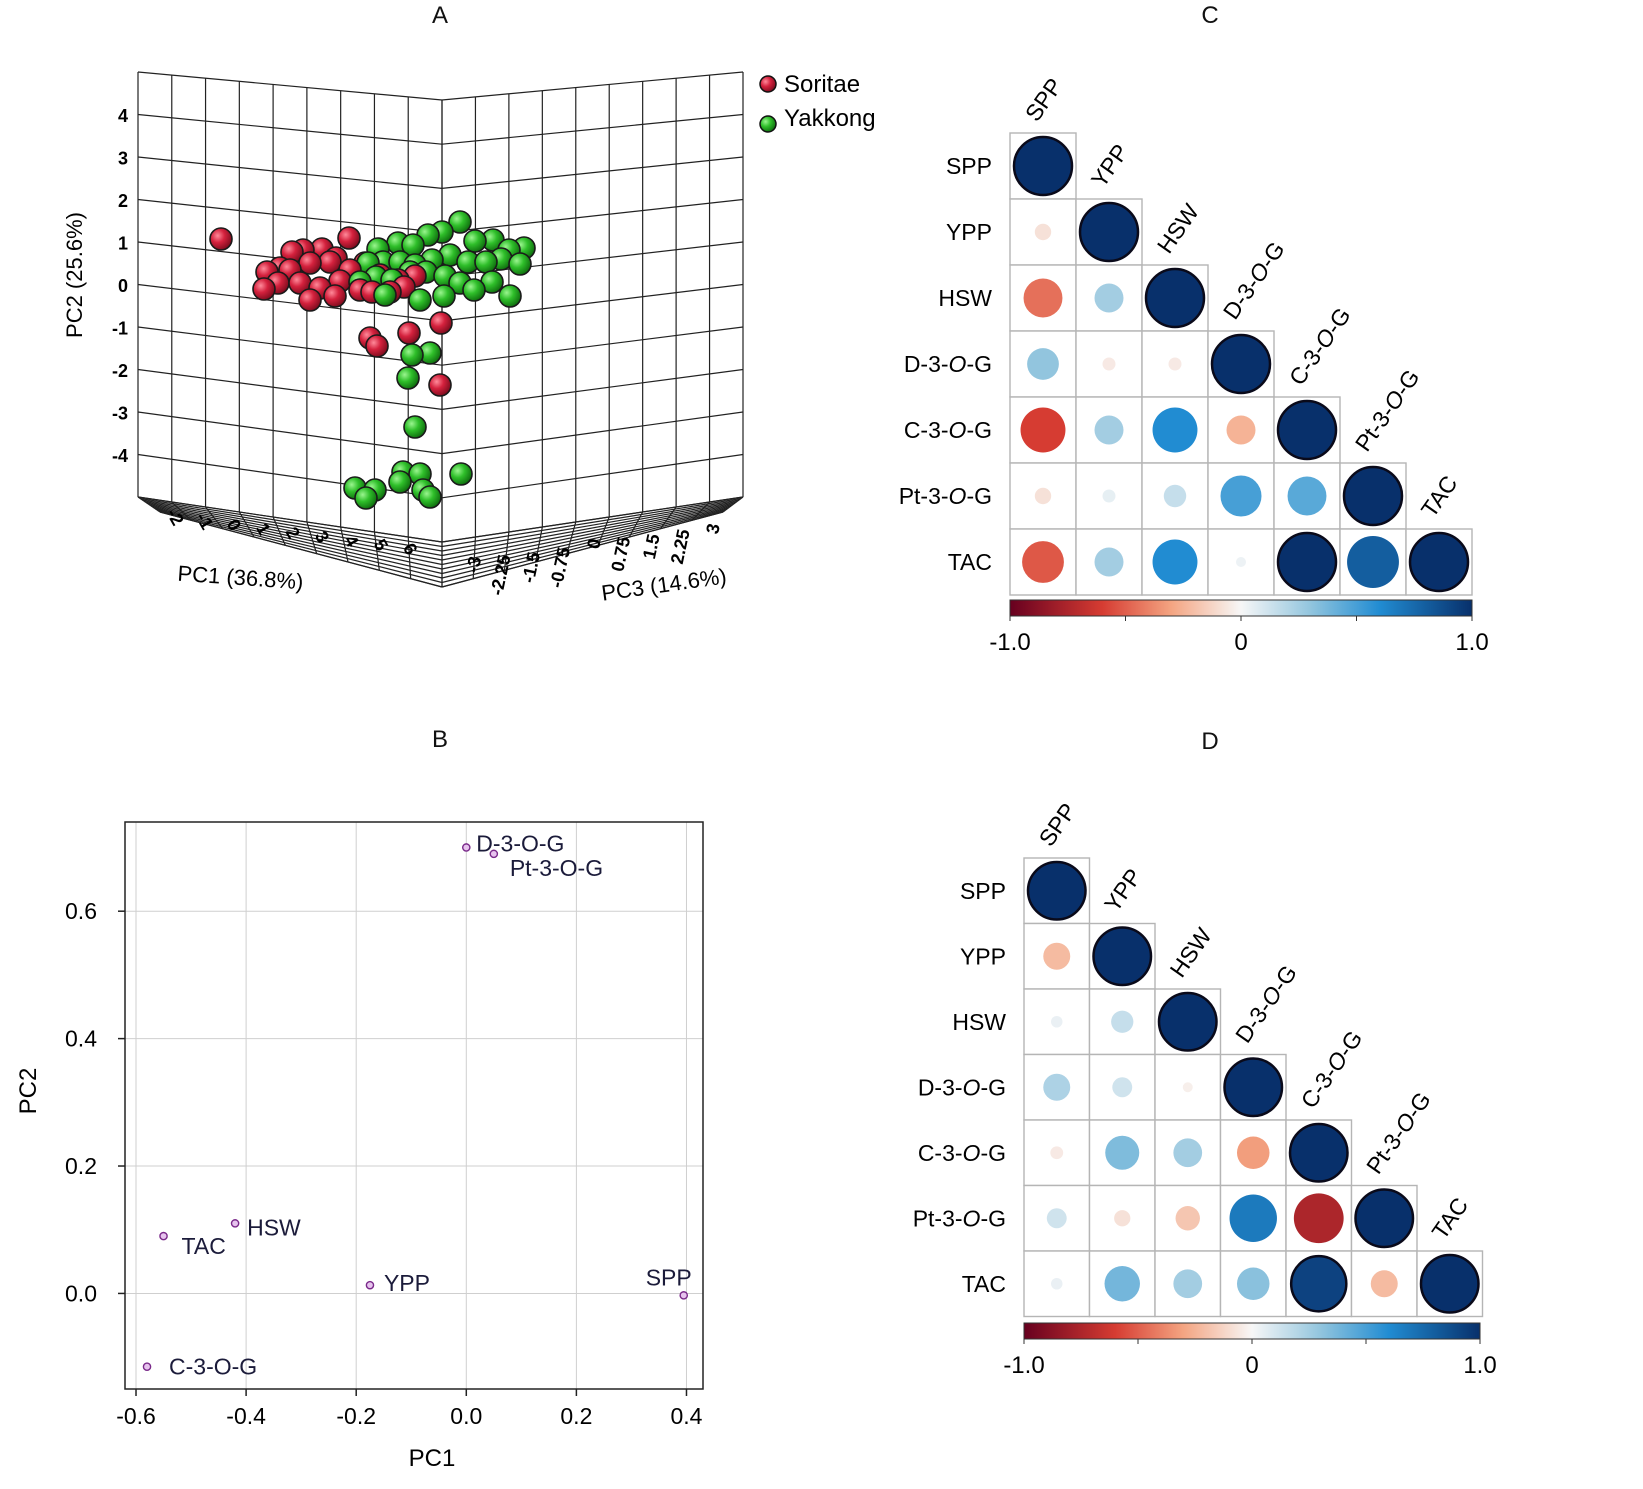 The image size is (1643, 1489). Describe the element at coordinates (123, 244) in the screenshot. I see `pca-3d-y-tick-label: 1` at that location.